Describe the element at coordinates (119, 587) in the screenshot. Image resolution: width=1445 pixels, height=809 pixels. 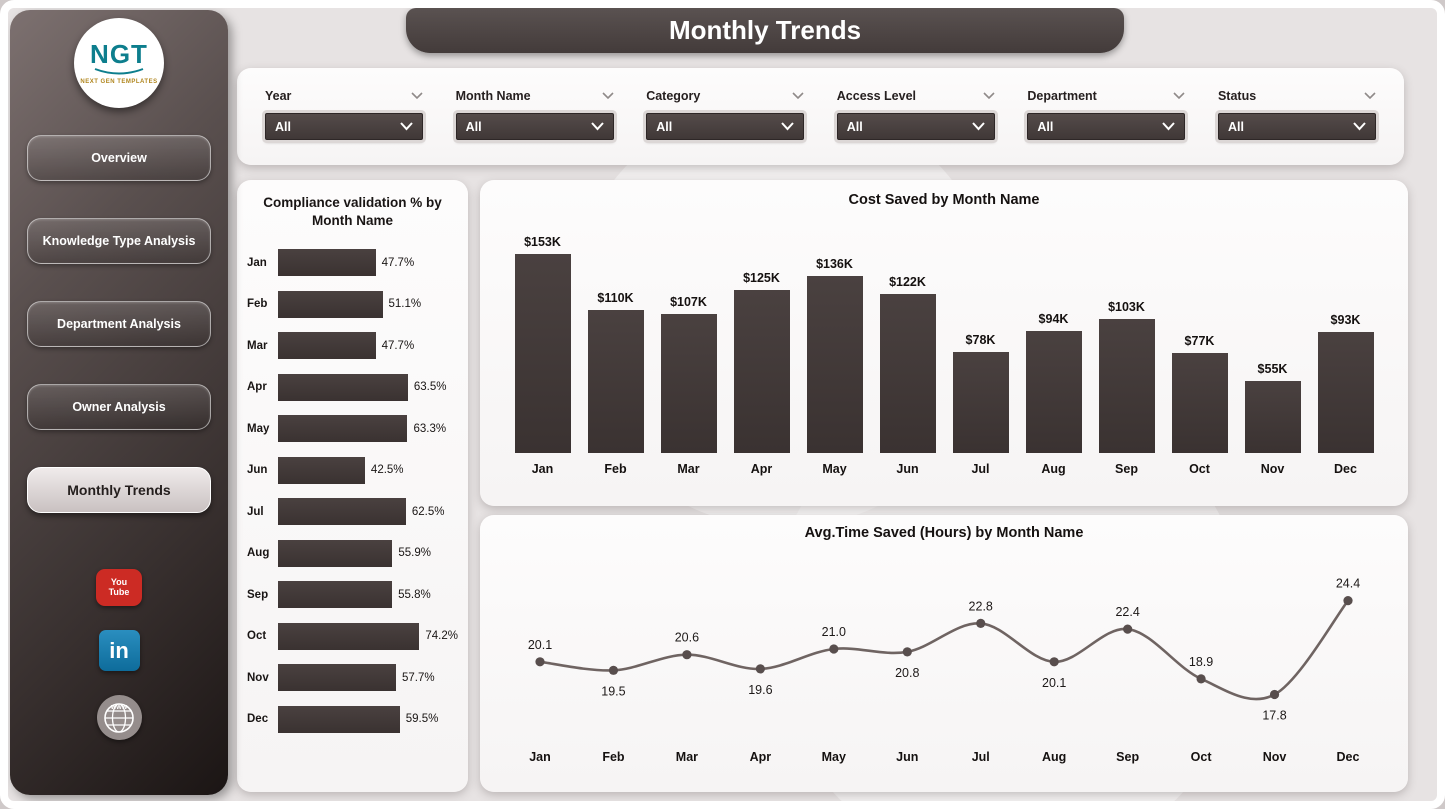
I see `youtube-icon: You Tube` at that location.